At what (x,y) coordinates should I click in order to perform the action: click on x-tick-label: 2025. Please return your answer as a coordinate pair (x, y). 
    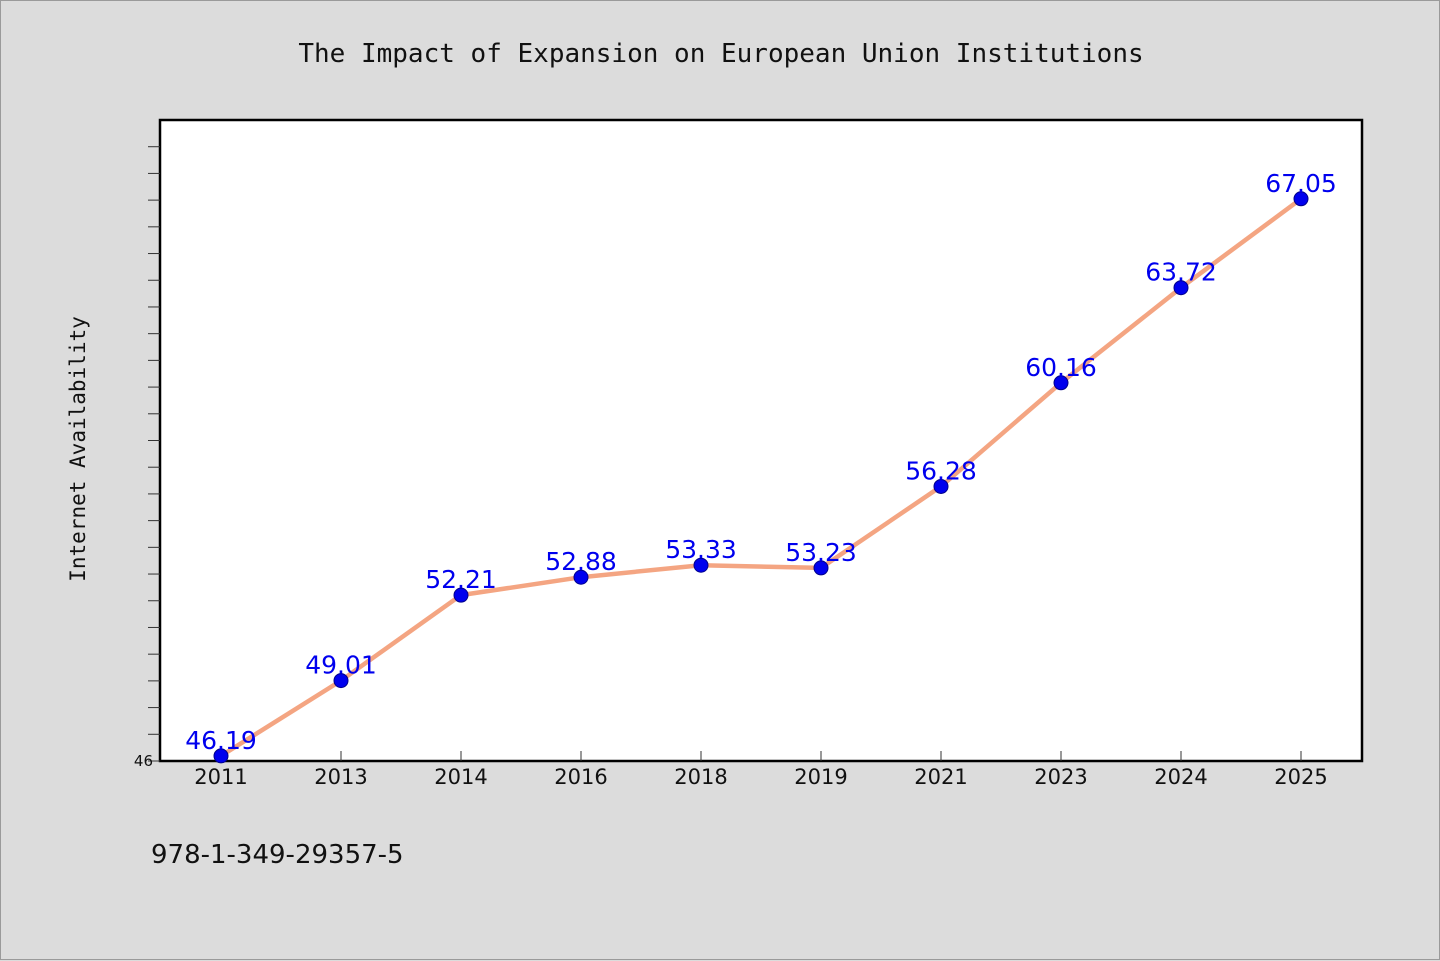
    Looking at the image, I should click on (1300, 777).